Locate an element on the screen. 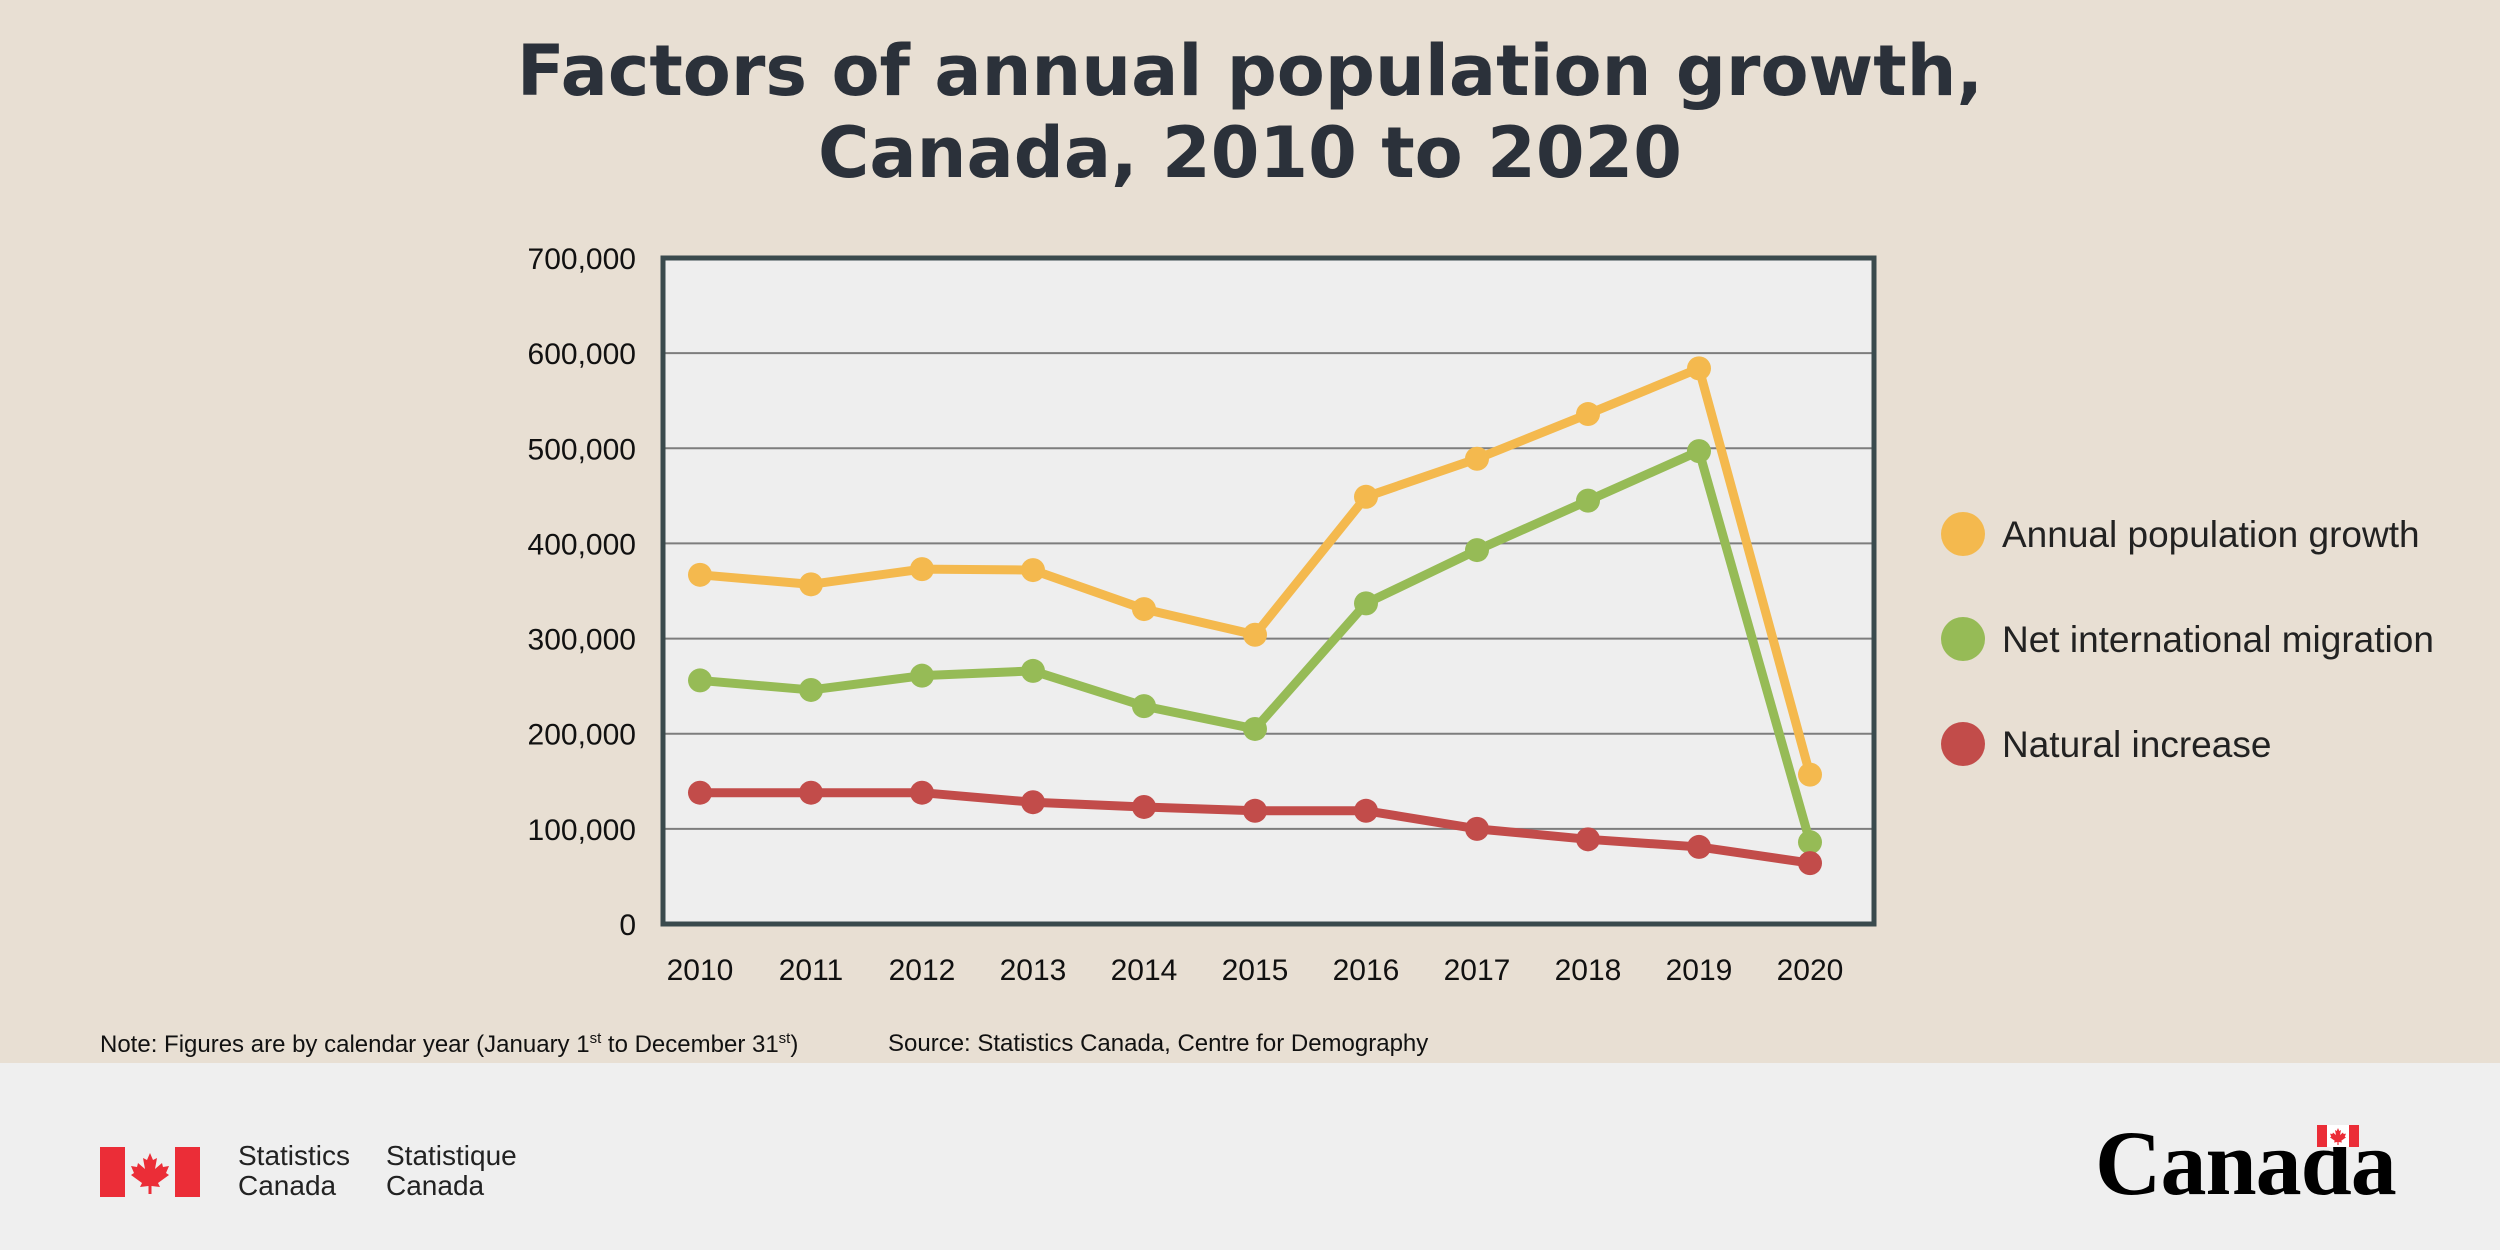 The image size is (2500, 1250). x-tick-label: 2015 is located at coordinates (1255, 970).